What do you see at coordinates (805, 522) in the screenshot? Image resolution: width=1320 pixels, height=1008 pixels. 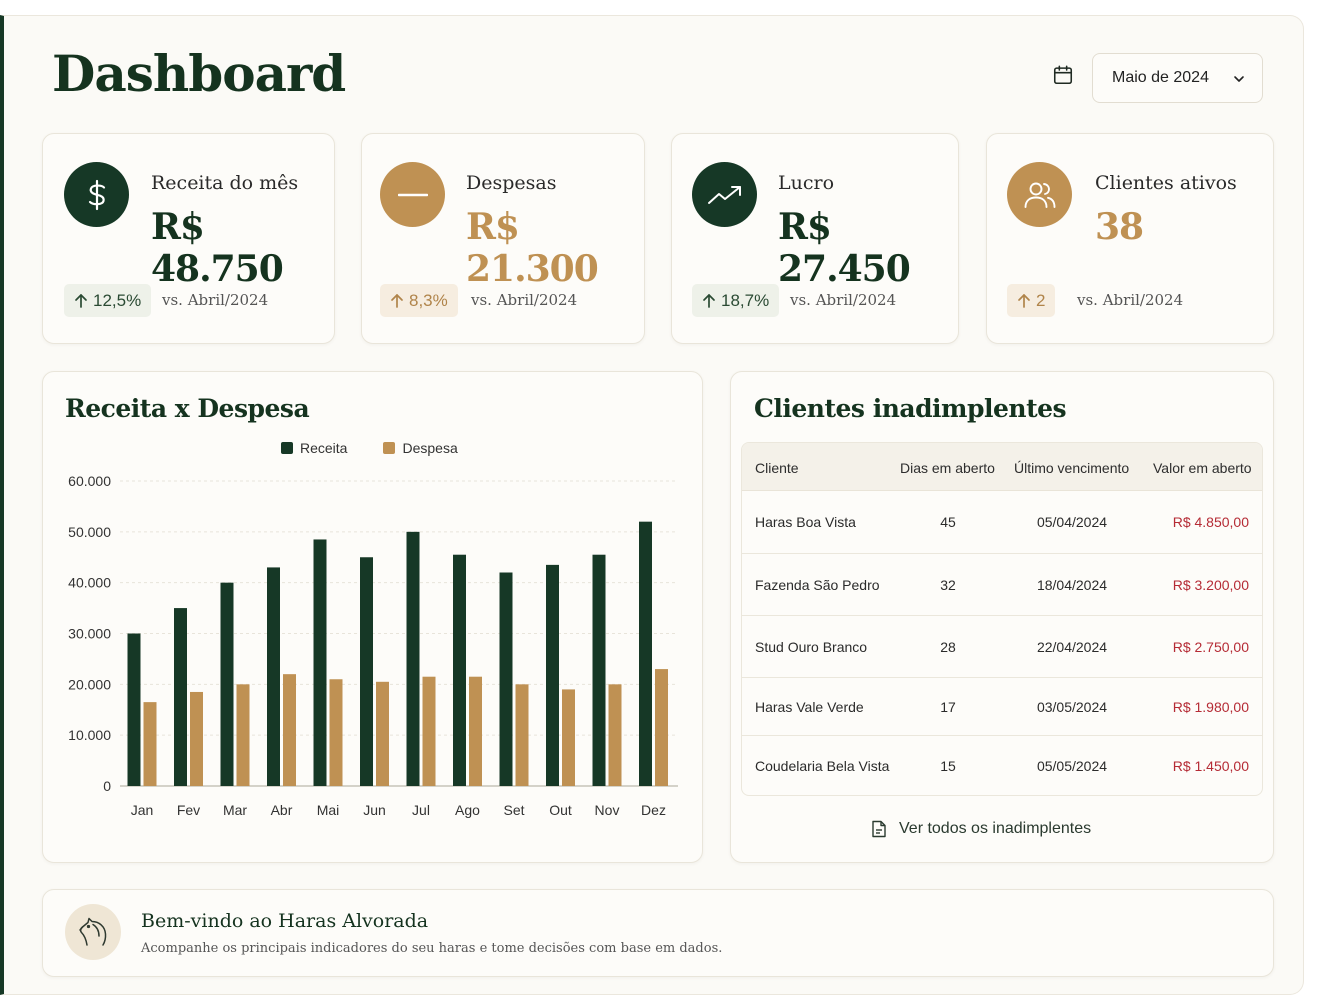 I see `cell-cliente: Haras Boa Vista` at bounding box center [805, 522].